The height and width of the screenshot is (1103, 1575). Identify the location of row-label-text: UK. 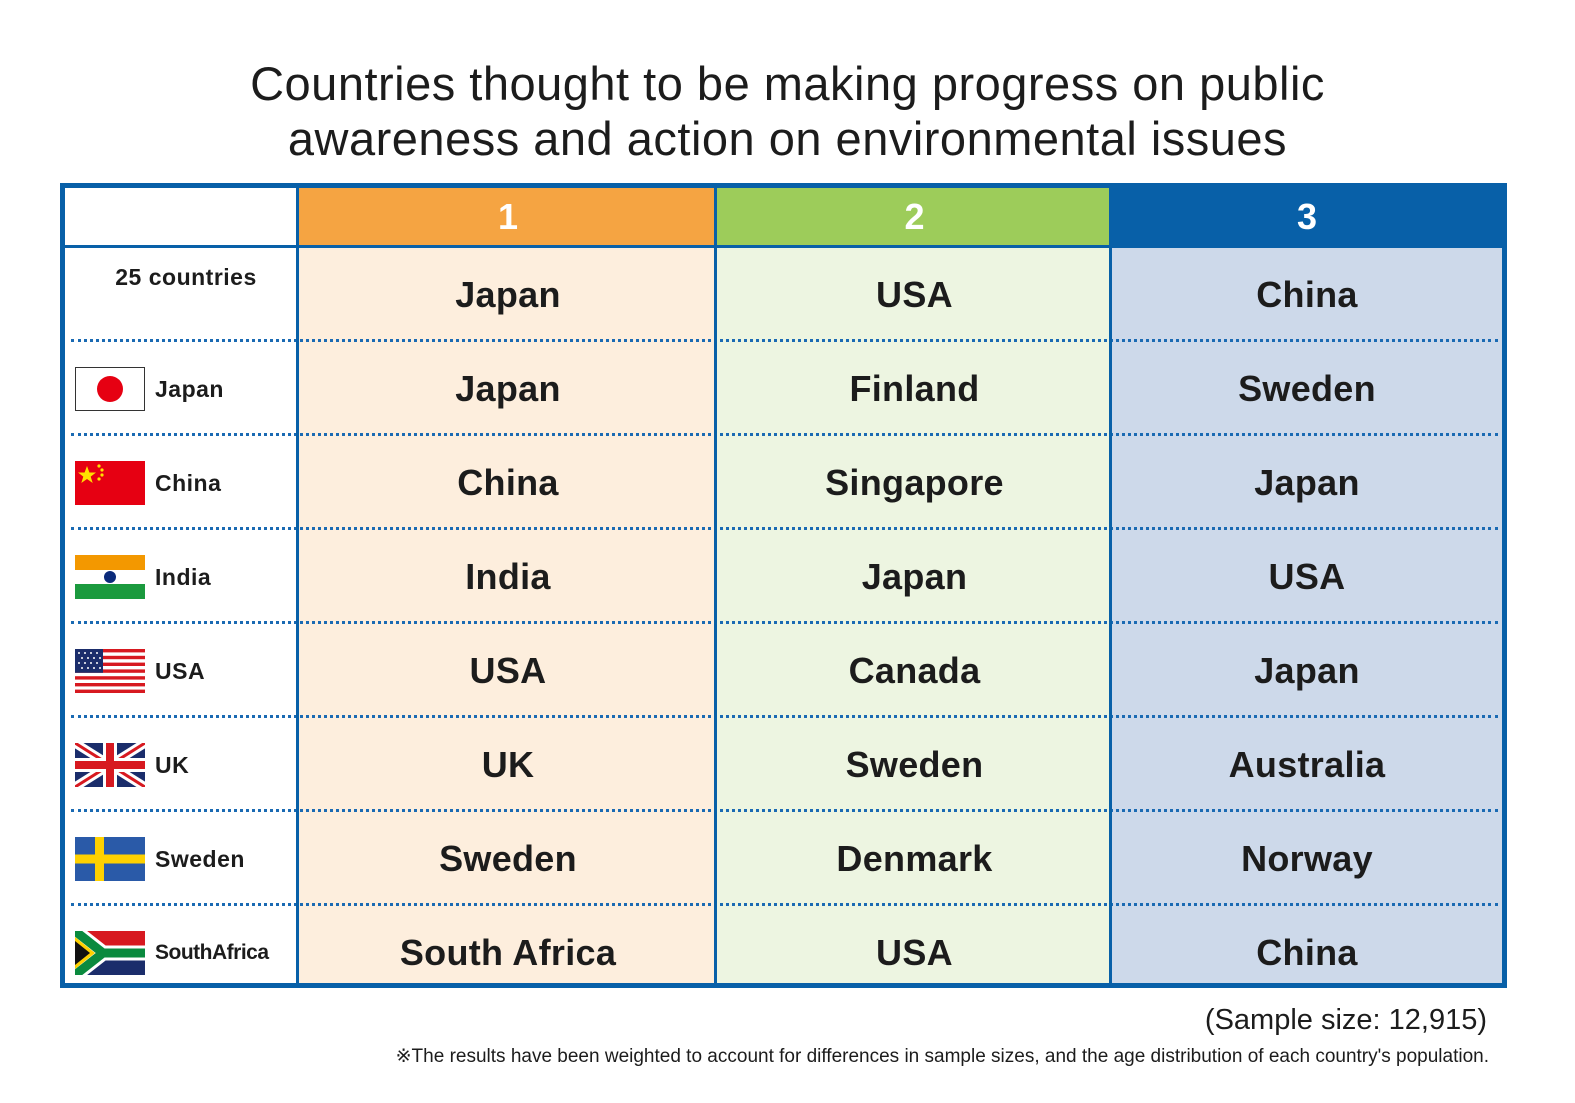
(172, 764).